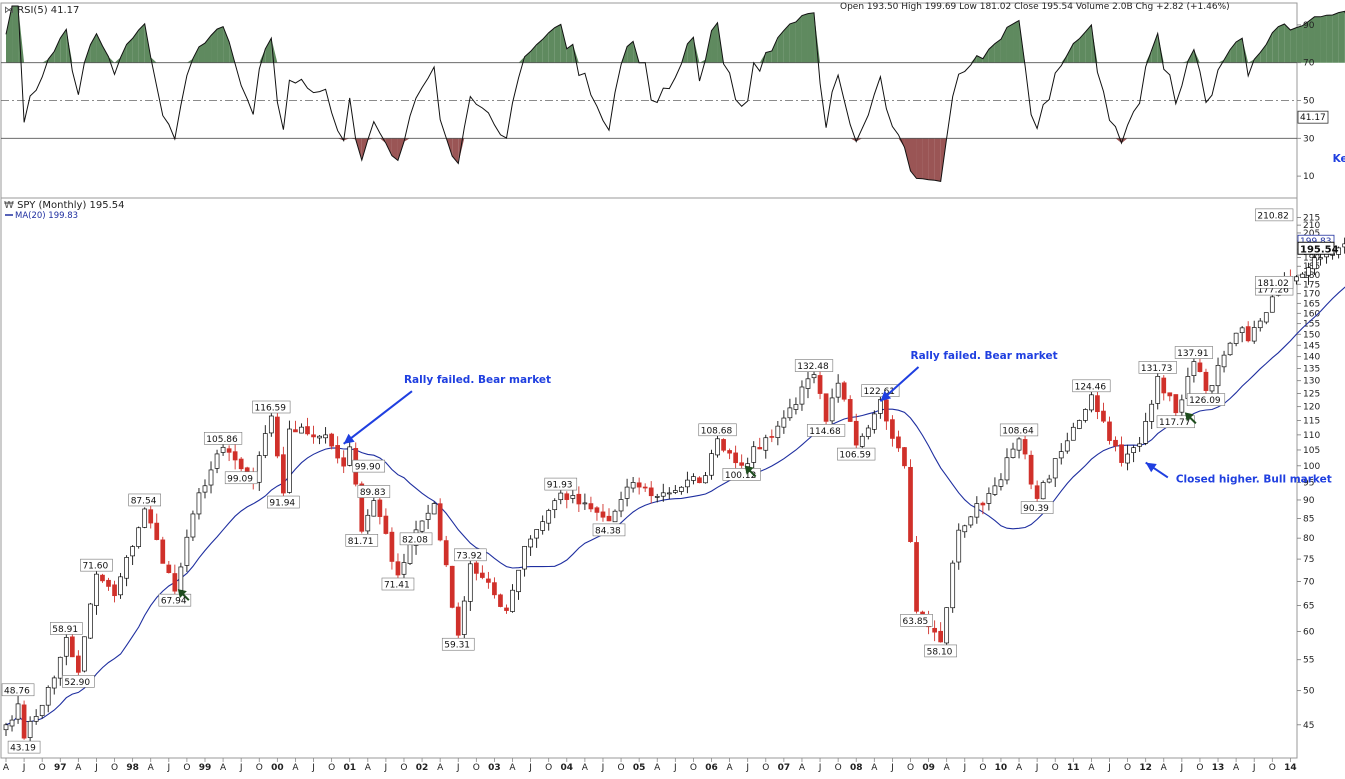  Describe the element at coordinates (1309, 102) in the screenshot. I see `rsi-tick-label: 50` at that location.